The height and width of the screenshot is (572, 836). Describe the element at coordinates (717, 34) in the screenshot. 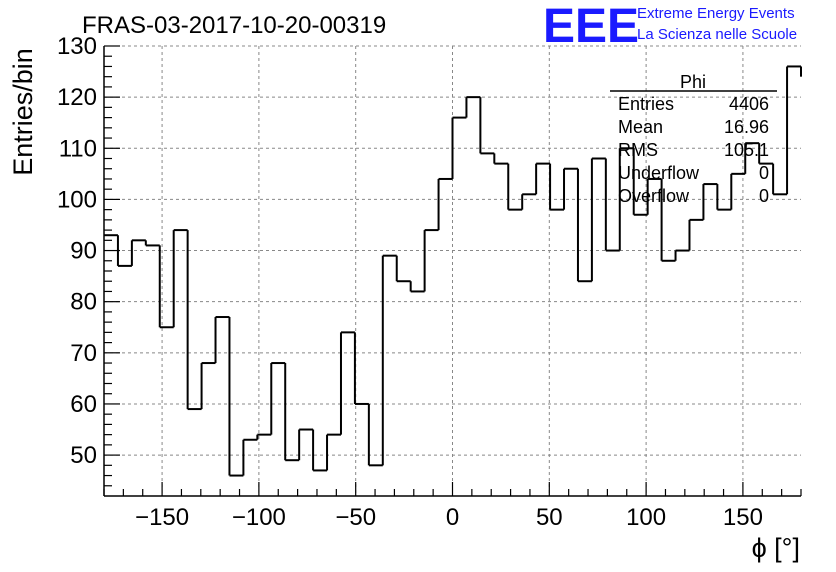

I see `logo-subtitle-line2: La Scienza nelle Scuole` at that location.